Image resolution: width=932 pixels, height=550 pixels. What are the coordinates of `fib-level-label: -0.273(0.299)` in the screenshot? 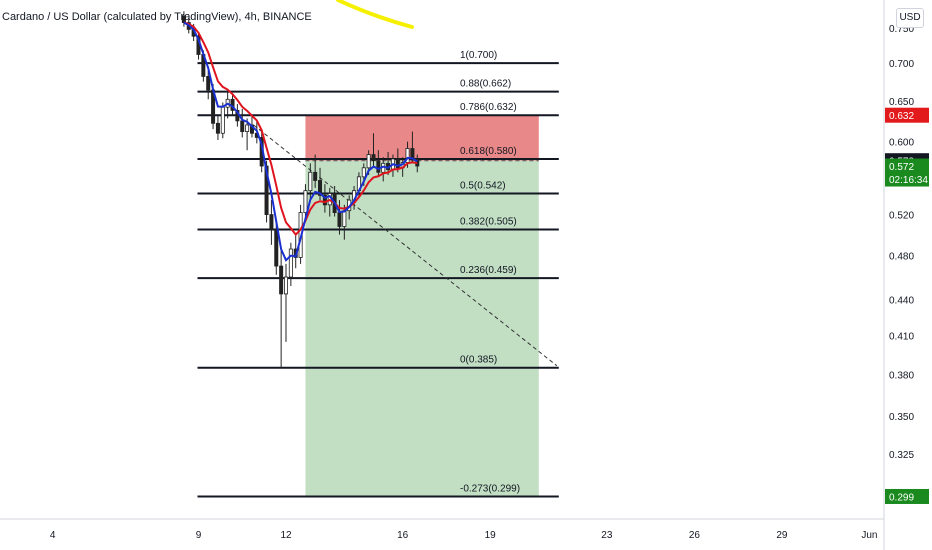 It's located at (490, 488).